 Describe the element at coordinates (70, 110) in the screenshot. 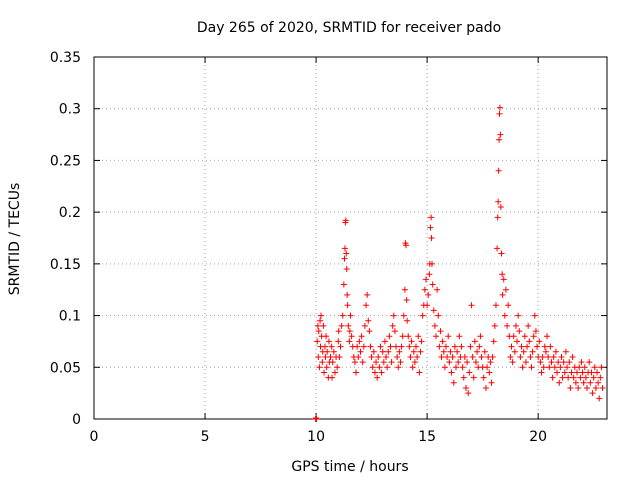

I see `y-tick-label: 0.3` at that location.